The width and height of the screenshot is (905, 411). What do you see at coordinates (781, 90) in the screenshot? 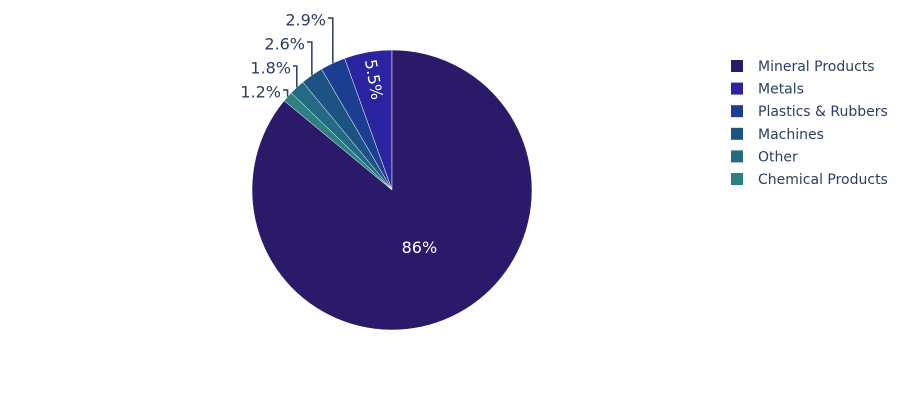
I see `legend-label: Metals` at bounding box center [781, 90].